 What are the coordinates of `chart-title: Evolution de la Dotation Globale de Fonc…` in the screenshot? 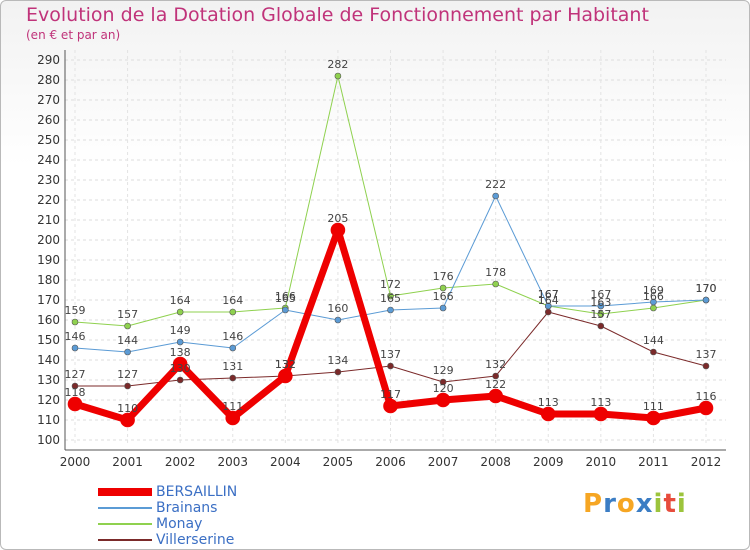 It's located at (337, 15).